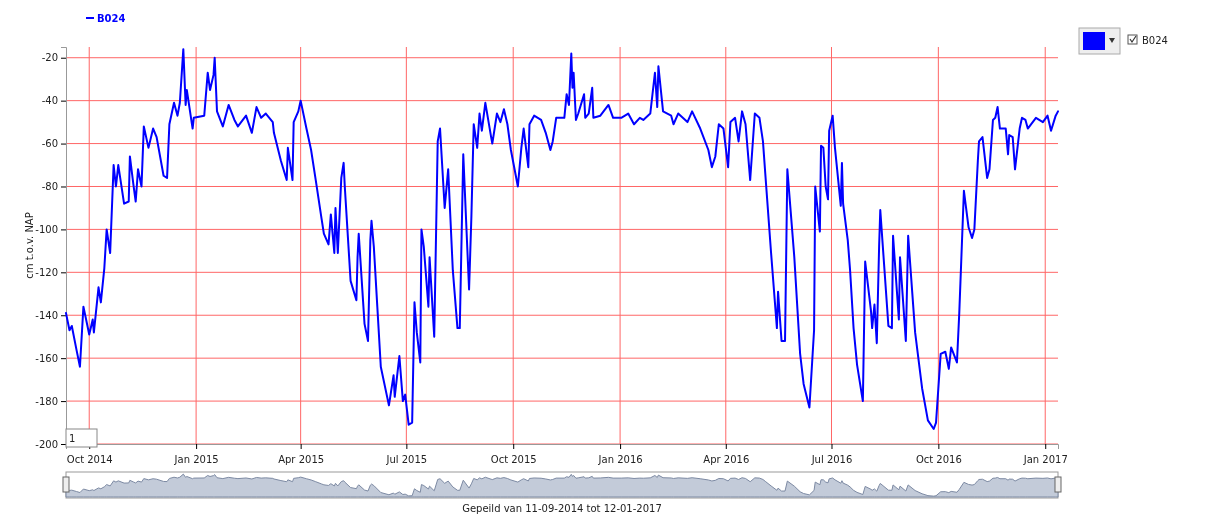 The width and height of the screenshot is (1207, 518). I want to click on input-field: 1, so click(81, 438).